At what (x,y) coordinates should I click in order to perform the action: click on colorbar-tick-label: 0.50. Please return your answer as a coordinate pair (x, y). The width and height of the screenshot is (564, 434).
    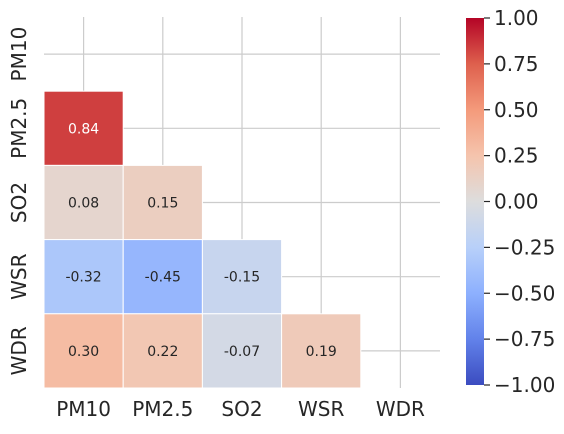
    Looking at the image, I should click on (516, 110).